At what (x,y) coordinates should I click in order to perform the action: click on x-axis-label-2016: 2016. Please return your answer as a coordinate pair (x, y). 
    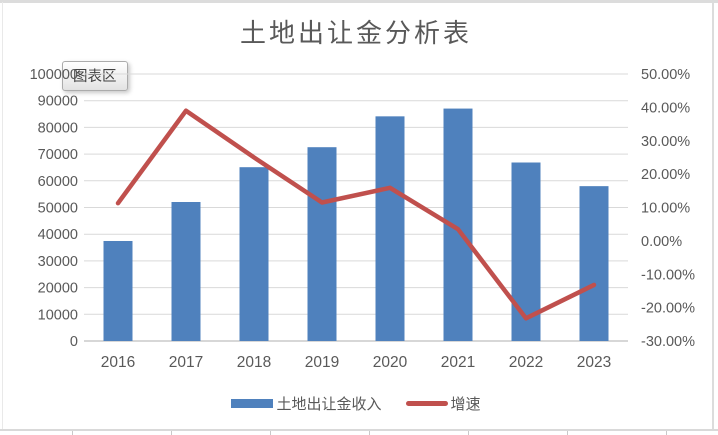
    Looking at the image, I should click on (118, 362).